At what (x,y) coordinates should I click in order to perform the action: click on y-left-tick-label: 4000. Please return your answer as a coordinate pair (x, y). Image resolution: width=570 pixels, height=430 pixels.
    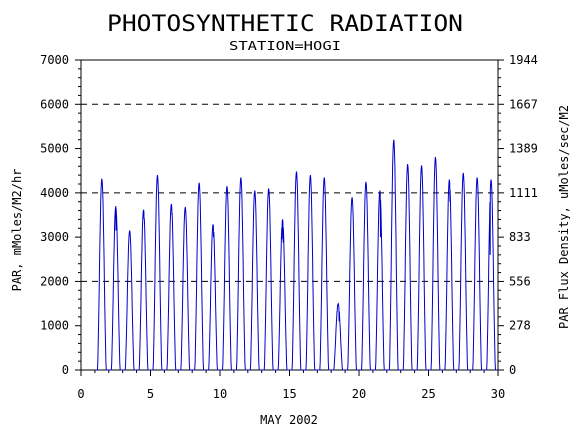
    Looking at the image, I should click on (54, 193).